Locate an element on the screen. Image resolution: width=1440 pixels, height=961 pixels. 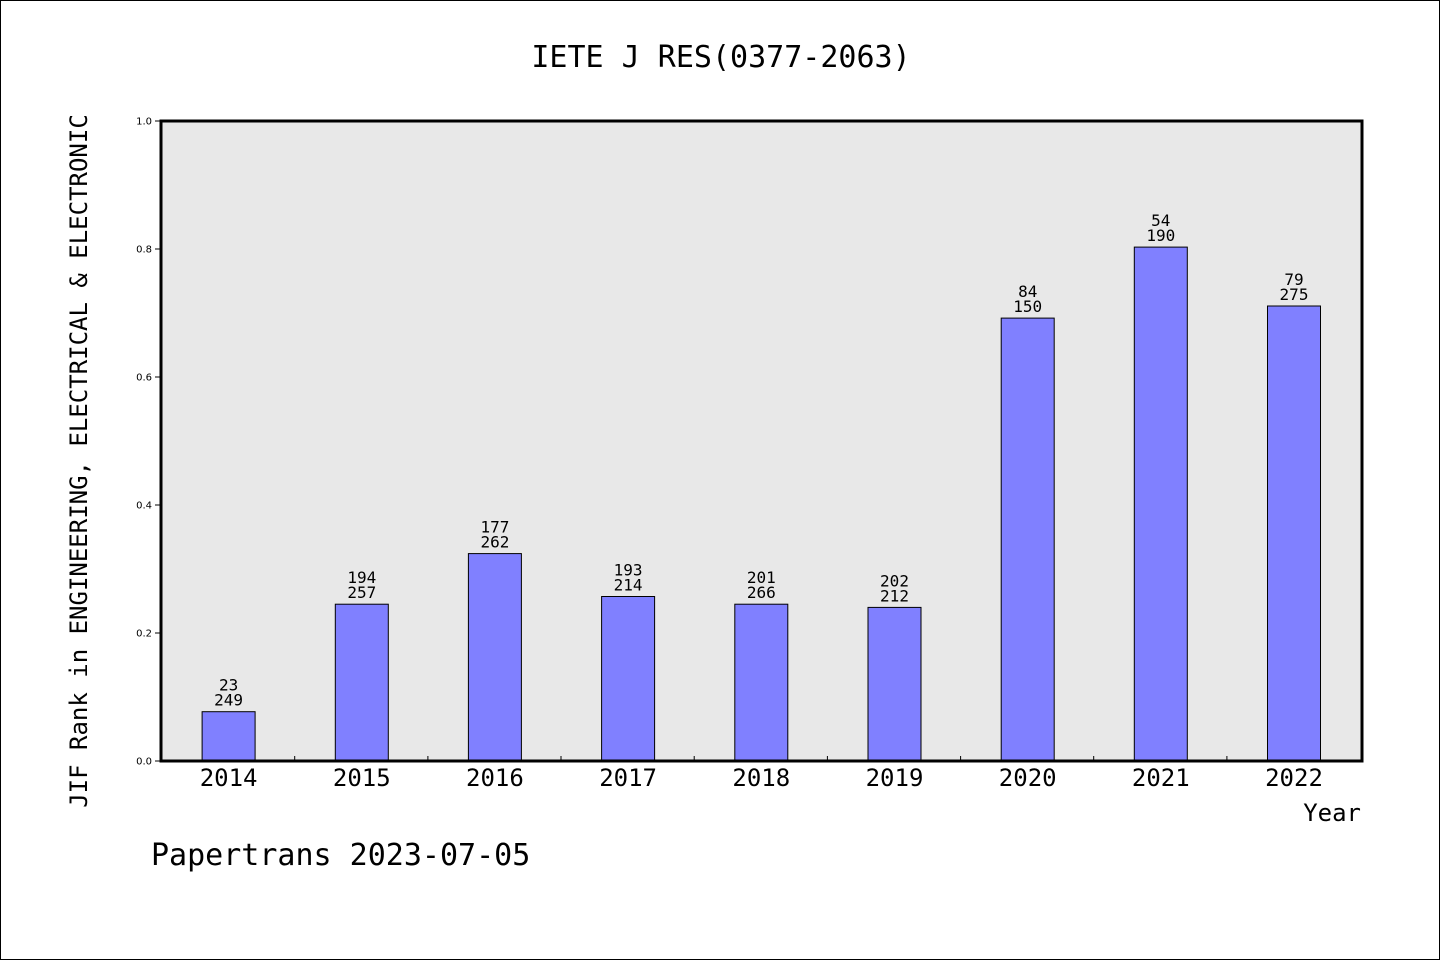
bar-rank-label-2018: 201 is located at coordinates (761, 577).